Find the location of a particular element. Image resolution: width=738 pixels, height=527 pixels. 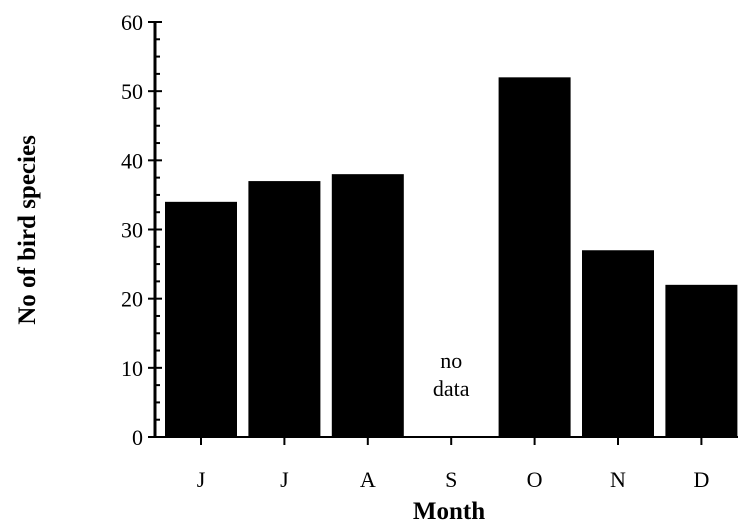

no-data-annotation: data is located at coordinates (451, 388).